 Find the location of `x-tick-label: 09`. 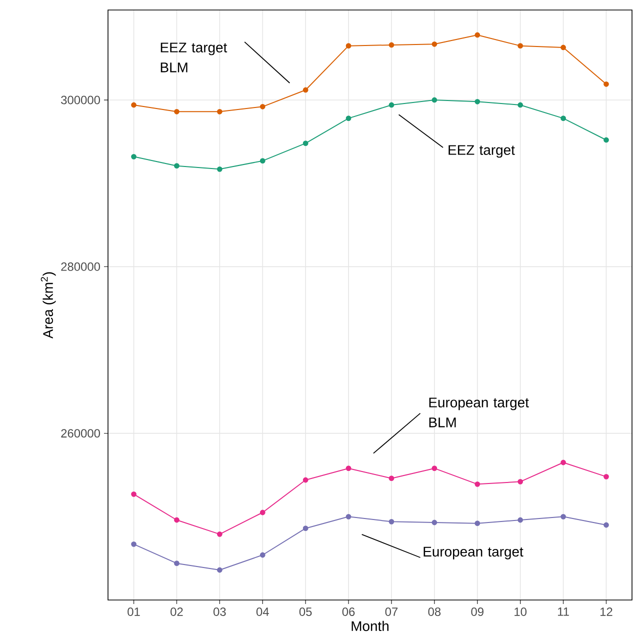

x-tick-label: 09 is located at coordinates (477, 612).